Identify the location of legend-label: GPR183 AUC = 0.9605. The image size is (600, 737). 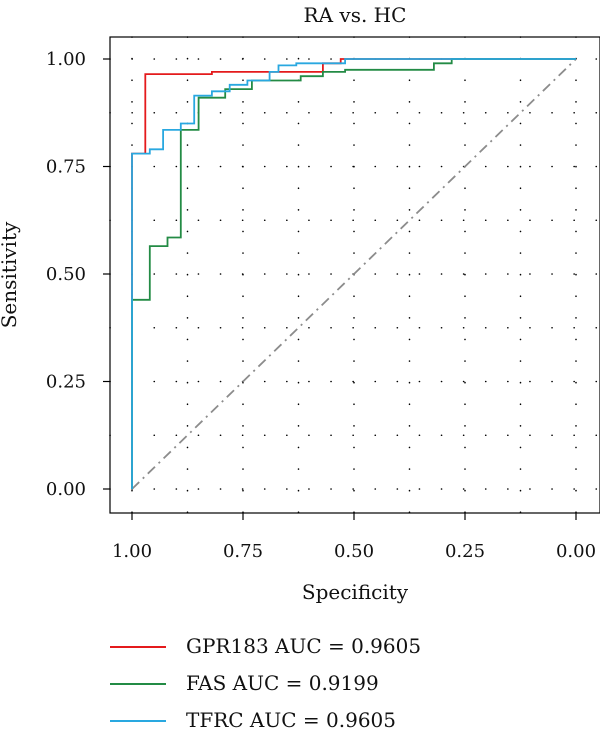
(303, 646).